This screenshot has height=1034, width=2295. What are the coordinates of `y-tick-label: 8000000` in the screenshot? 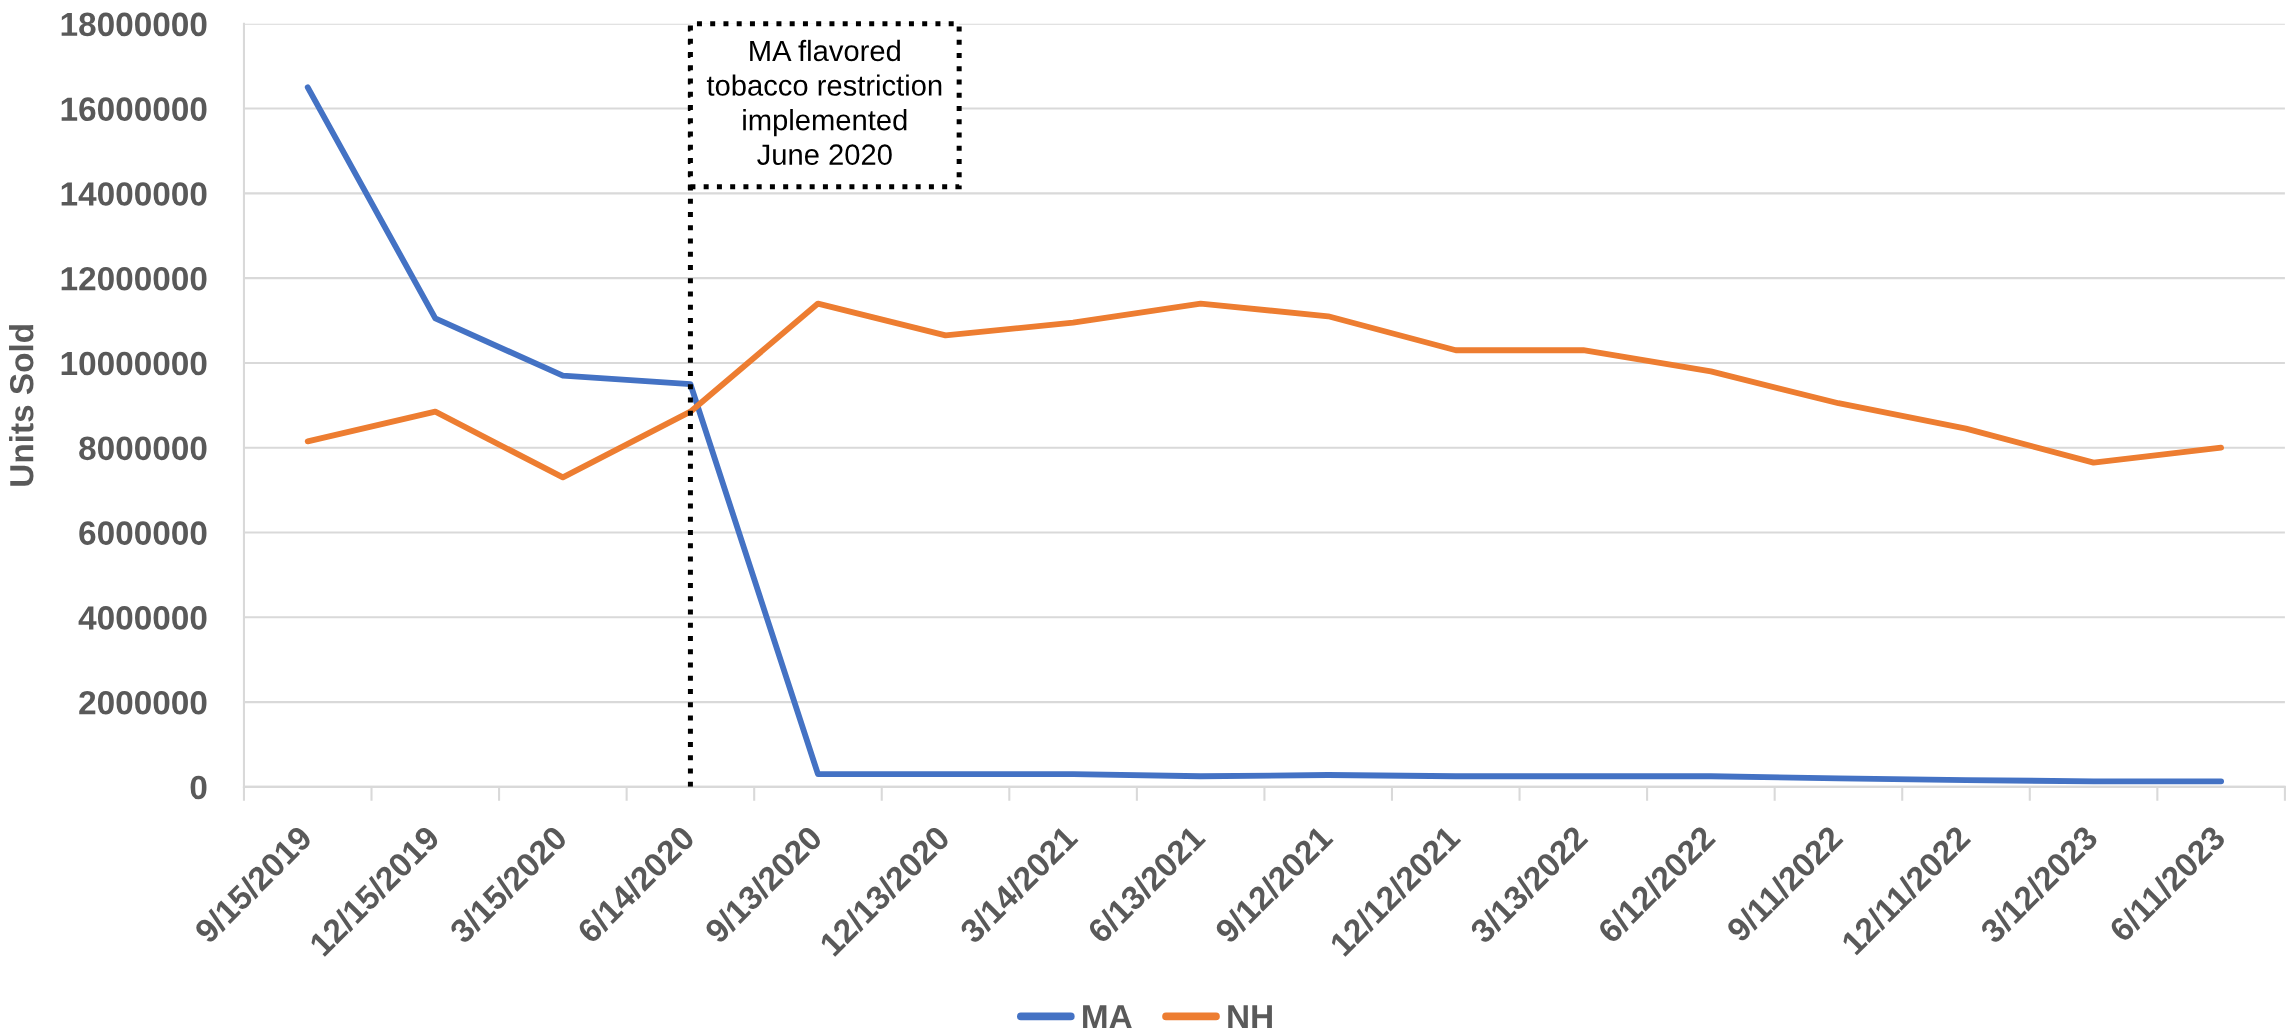 It's located at (143, 448).